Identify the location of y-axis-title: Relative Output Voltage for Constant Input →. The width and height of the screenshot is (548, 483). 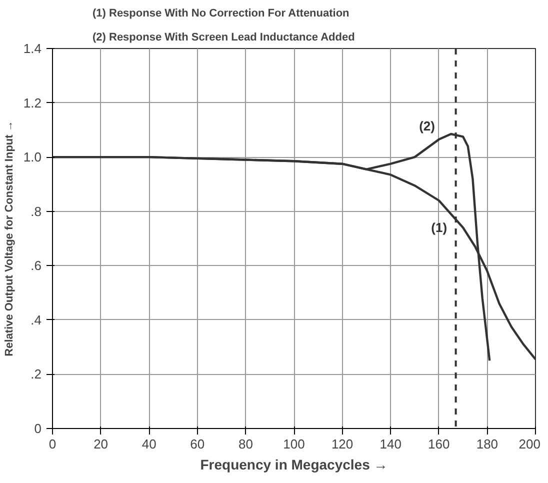
(9, 238).